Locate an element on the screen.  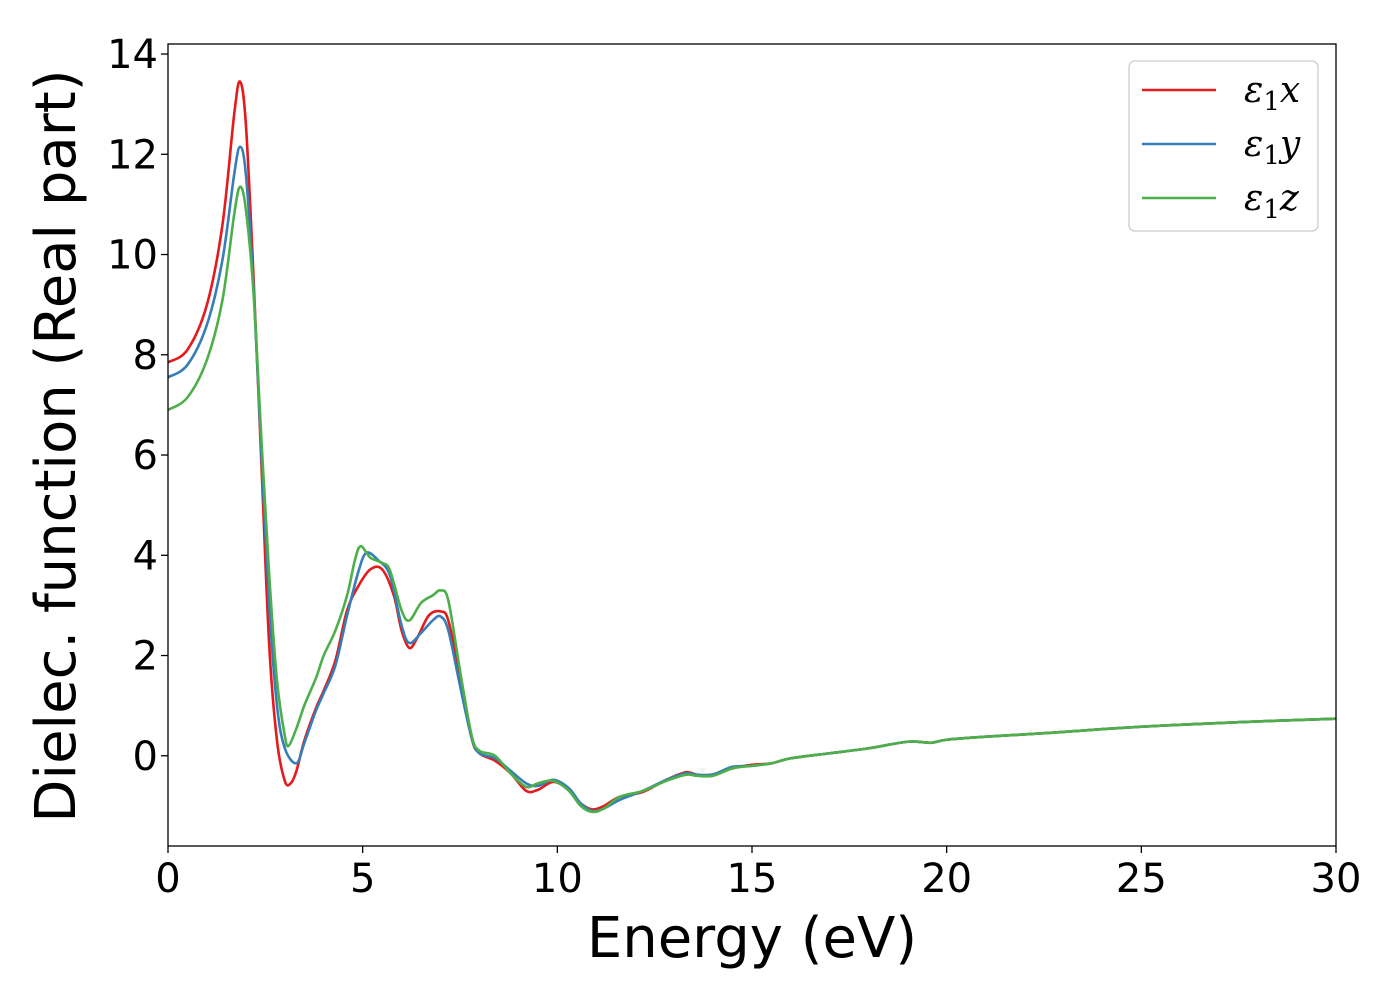
legend: ε1x ε1y ε1z is located at coordinates (1223, 146).